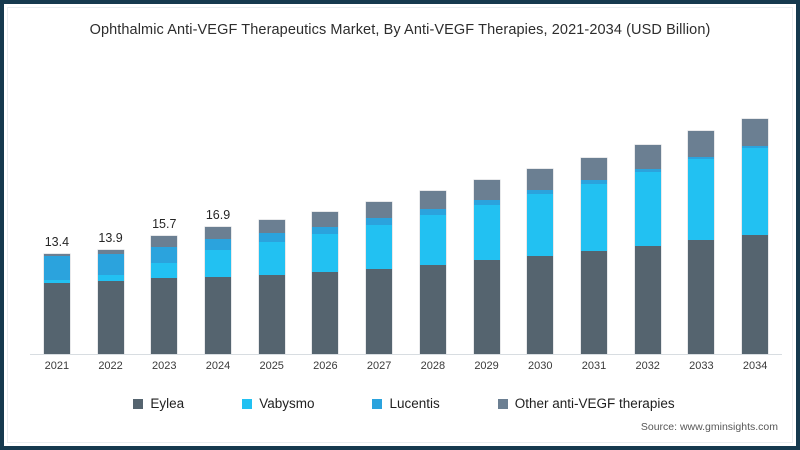 The width and height of the screenshot is (800, 450). What do you see at coordinates (433, 366) in the screenshot?
I see `x-tick-label: 2028` at bounding box center [433, 366].